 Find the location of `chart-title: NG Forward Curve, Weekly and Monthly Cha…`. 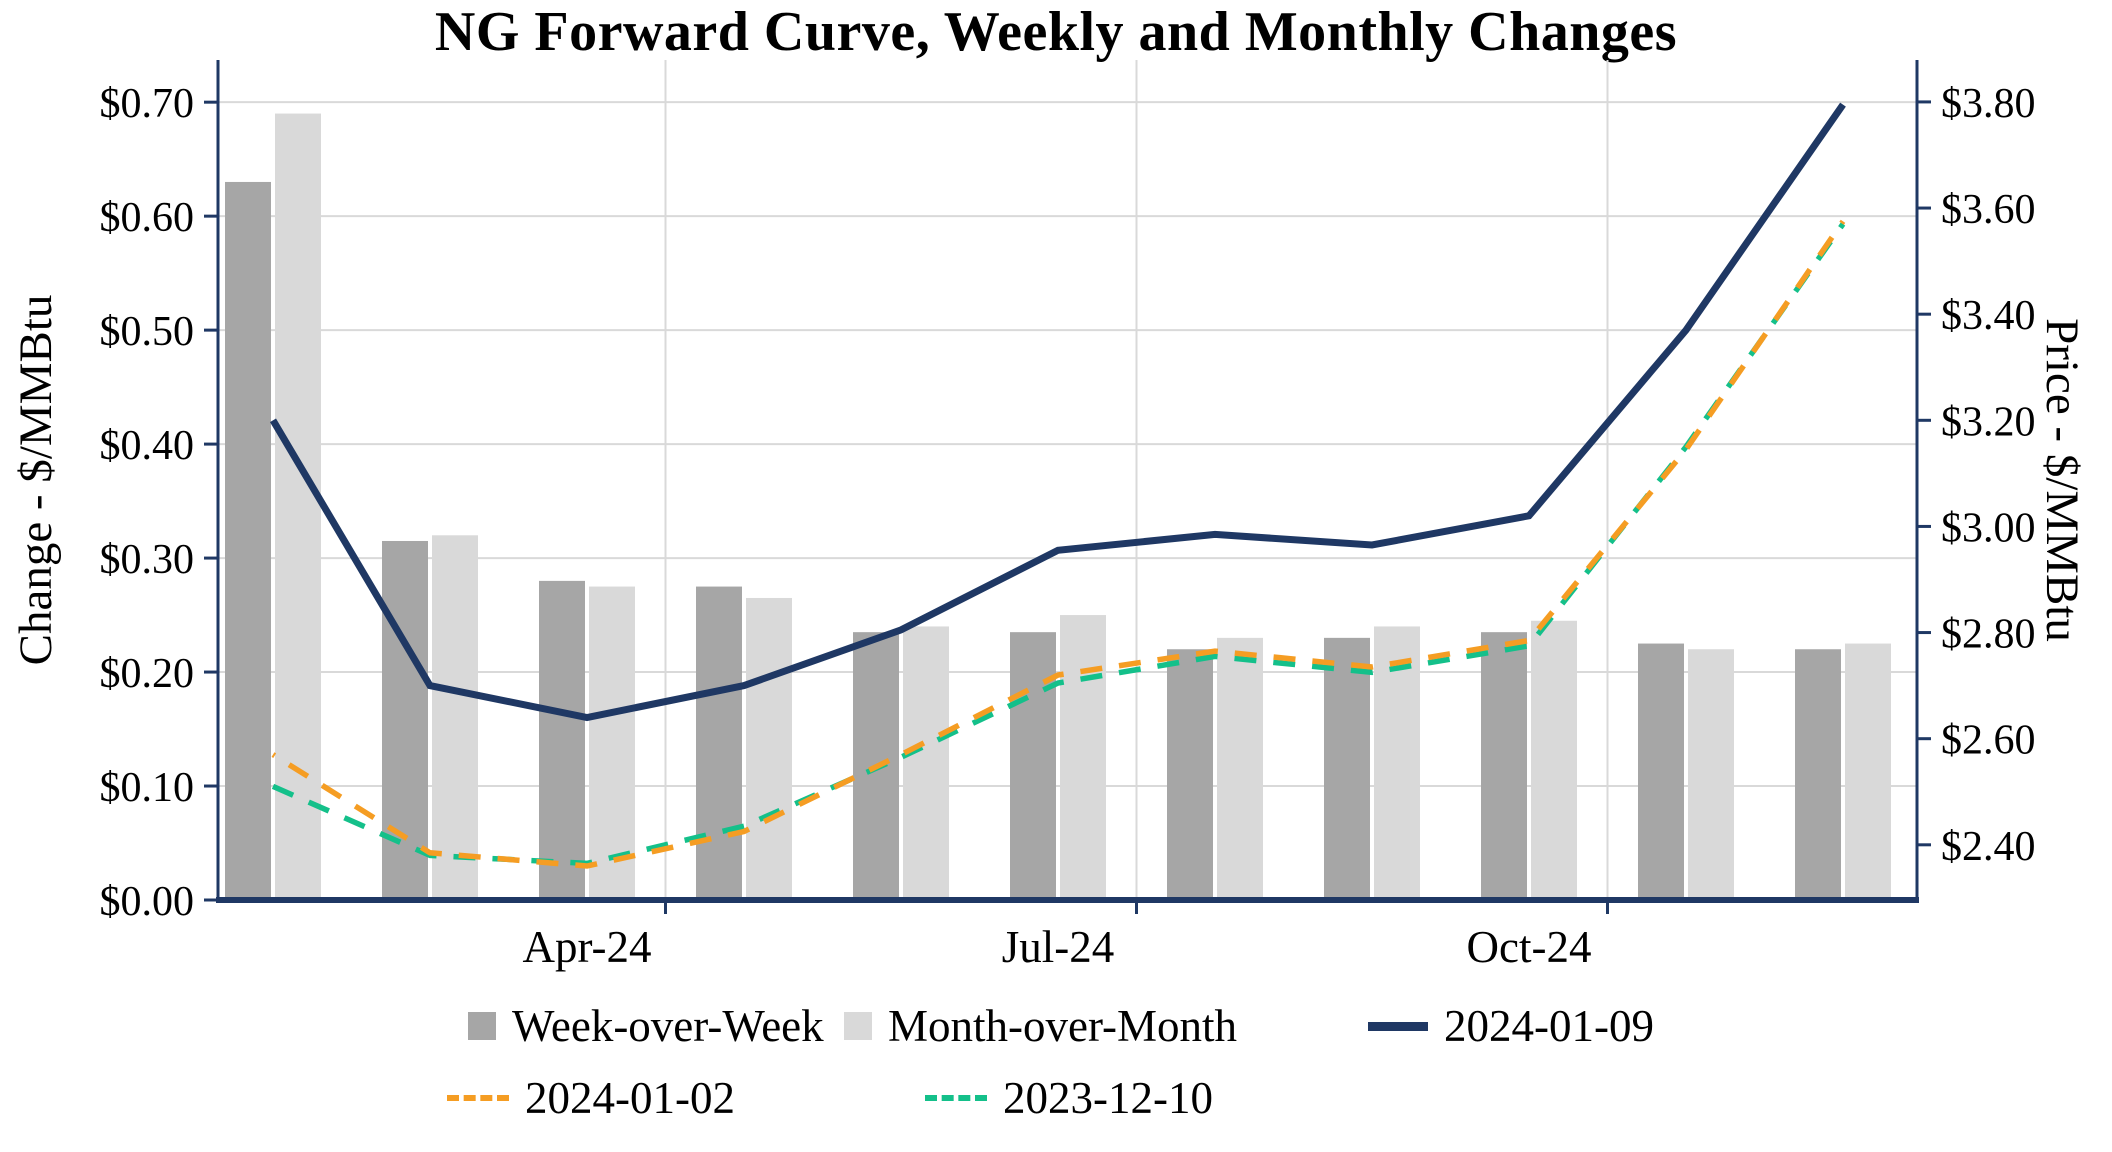

chart-title: NG Forward Curve, Weekly and Monthly Cha… is located at coordinates (1056, 32).